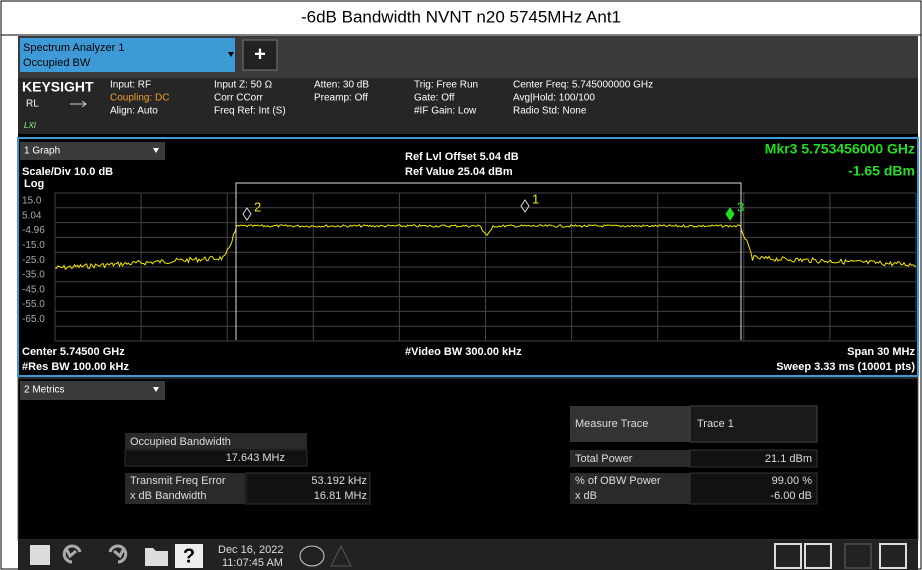  Describe the element at coordinates (33, 319) in the screenshot. I see `y-tick-label: -65.0` at that location.